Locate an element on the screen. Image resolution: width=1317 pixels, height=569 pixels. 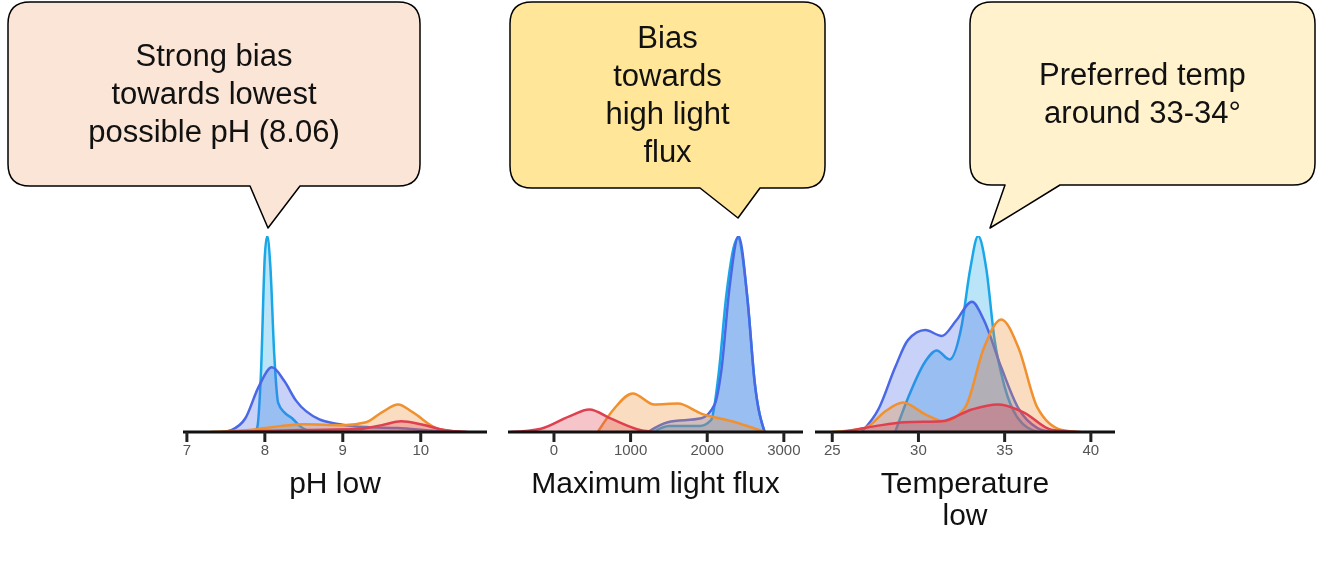
x-tick-label: 40 is located at coordinates (1091, 449).